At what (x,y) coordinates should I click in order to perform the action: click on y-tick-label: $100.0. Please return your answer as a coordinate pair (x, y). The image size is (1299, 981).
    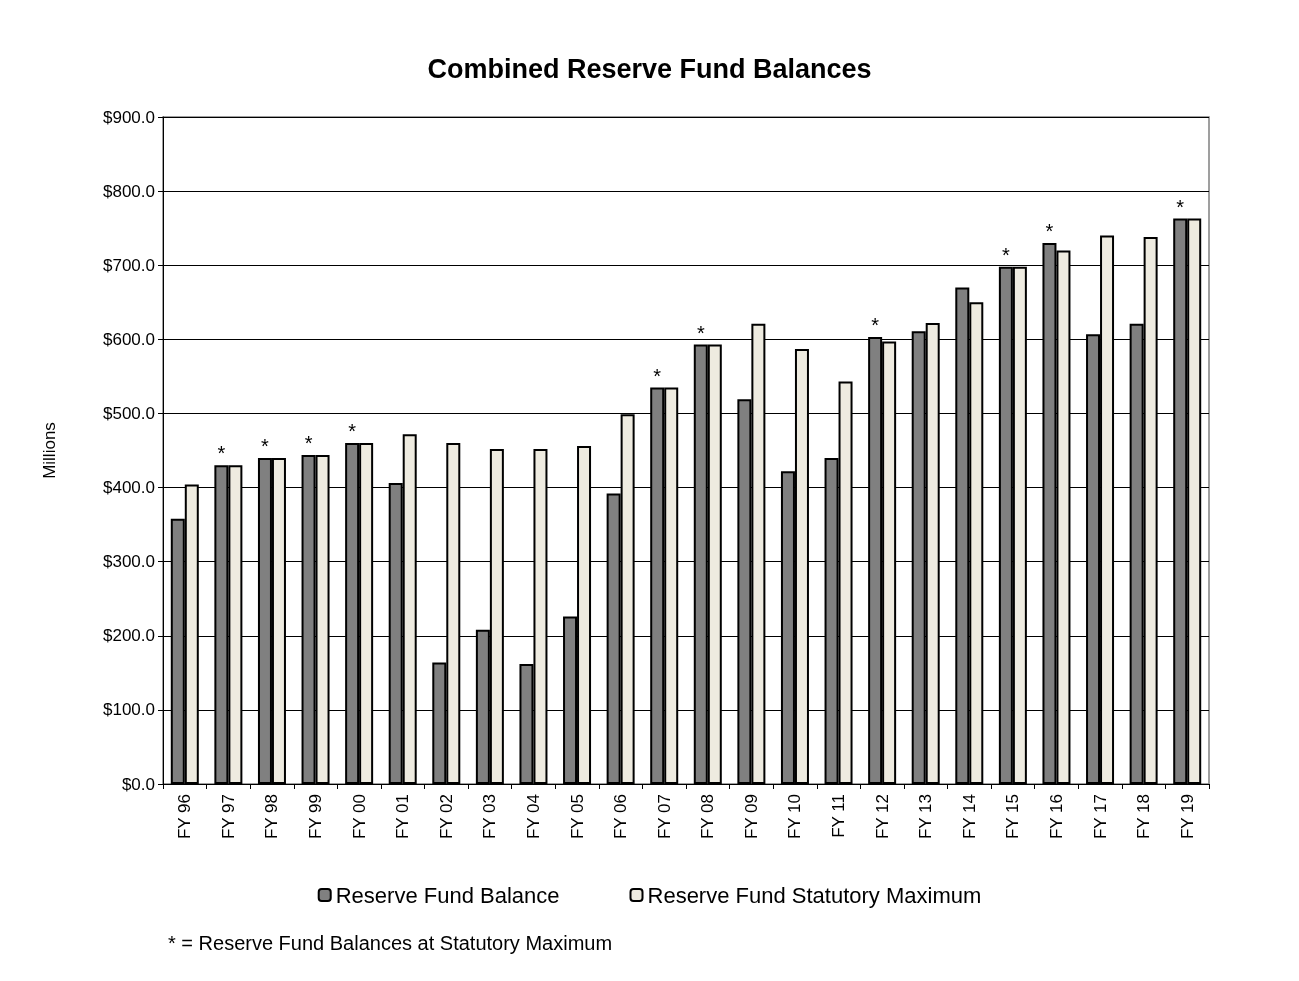
    Looking at the image, I should click on (129, 710).